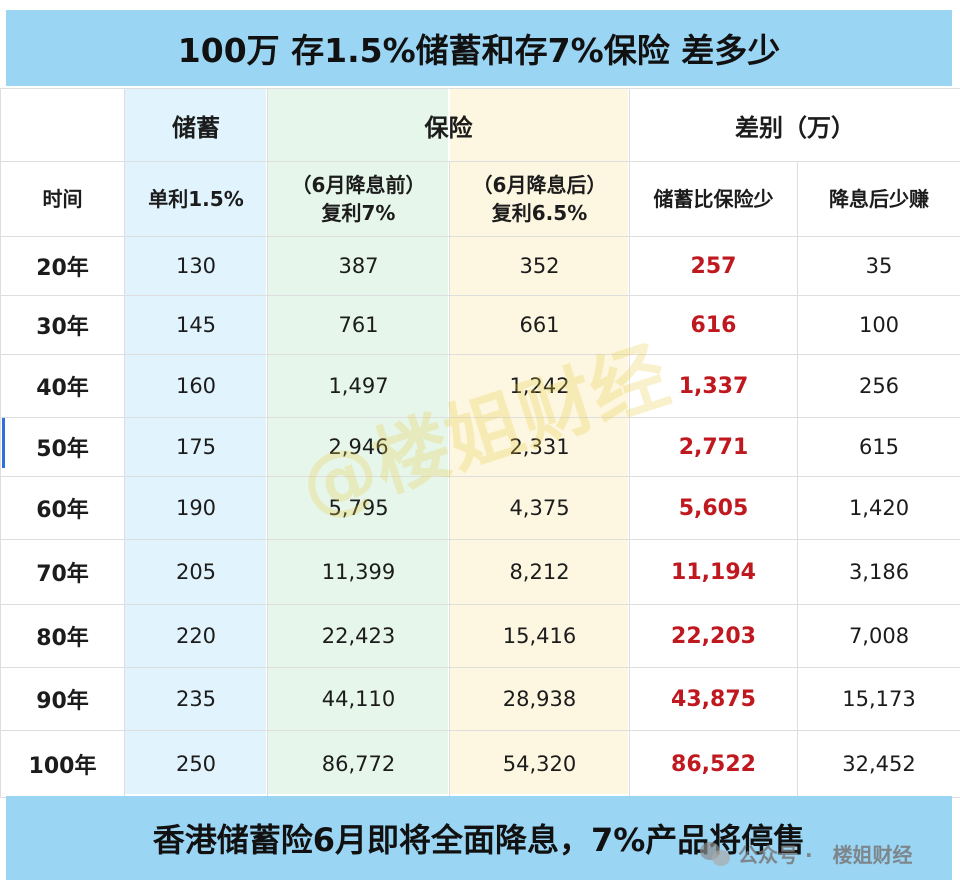 The height and width of the screenshot is (888, 960). Describe the element at coordinates (878, 508) in the screenshot. I see `row-diff-cut-cell: 1,420` at that location.